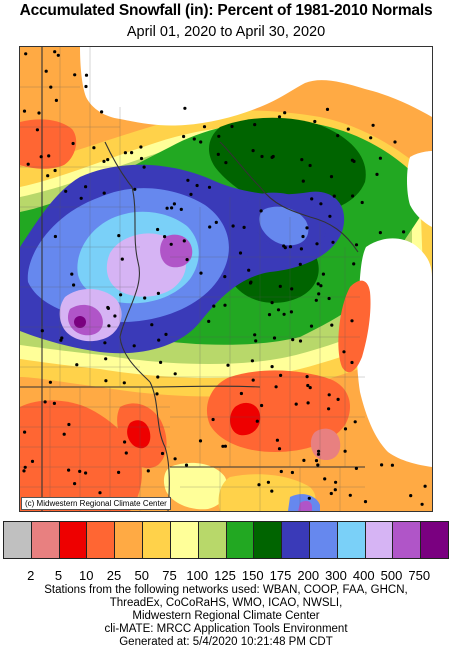 Image resolution: width=452 pixels, height=649 pixels. Describe the element at coordinates (80, 322) in the screenshot. I see `band-dark-purple` at that location.